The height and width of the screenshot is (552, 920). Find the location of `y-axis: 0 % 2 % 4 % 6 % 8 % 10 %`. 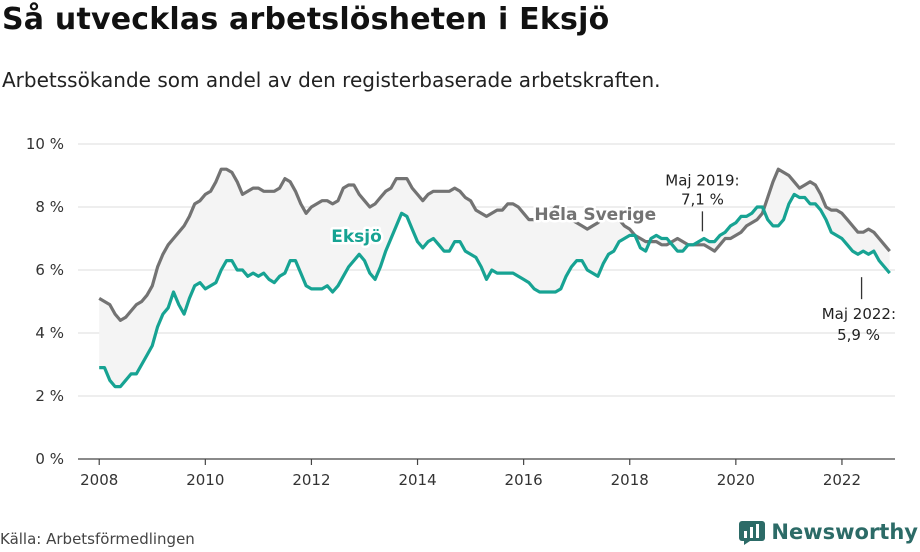

y-axis: 0 % 2 % 4 % 6 % 8 % 10 % is located at coordinates (45, 301).